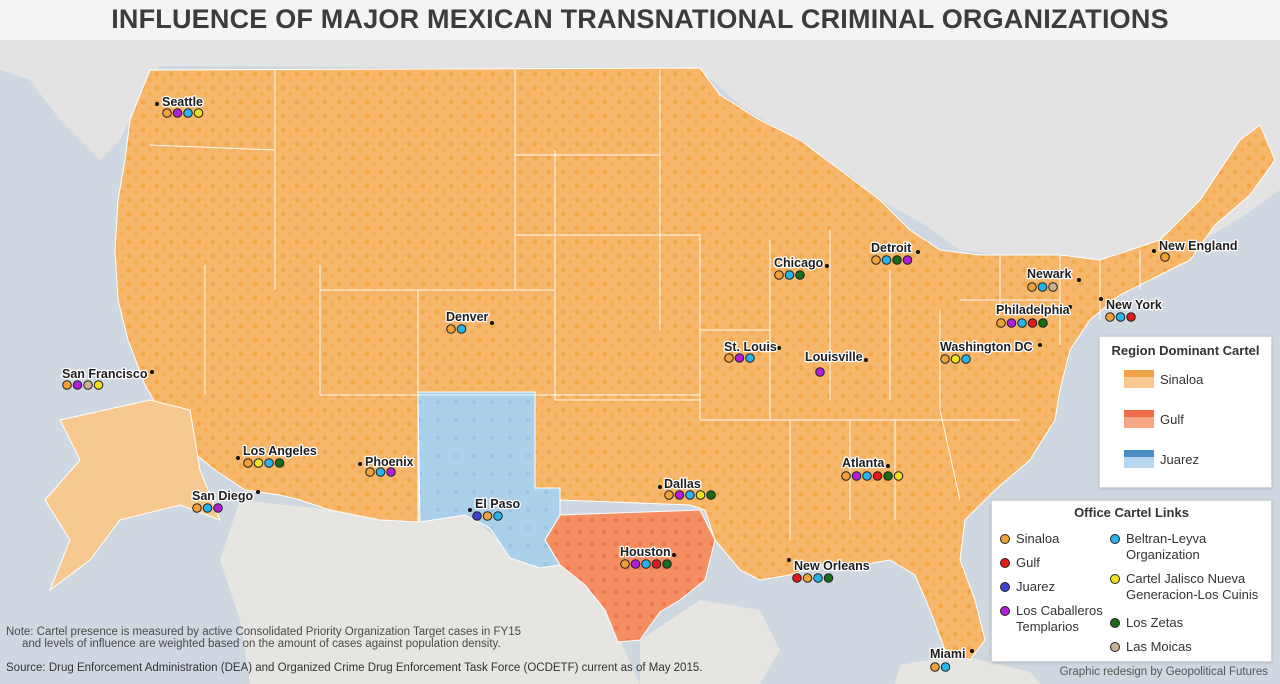 The image size is (1280, 684). Describe the element at coordinates (1180, 459) in the screenshot. I see `juarez-region-label: Juarez` at that location.